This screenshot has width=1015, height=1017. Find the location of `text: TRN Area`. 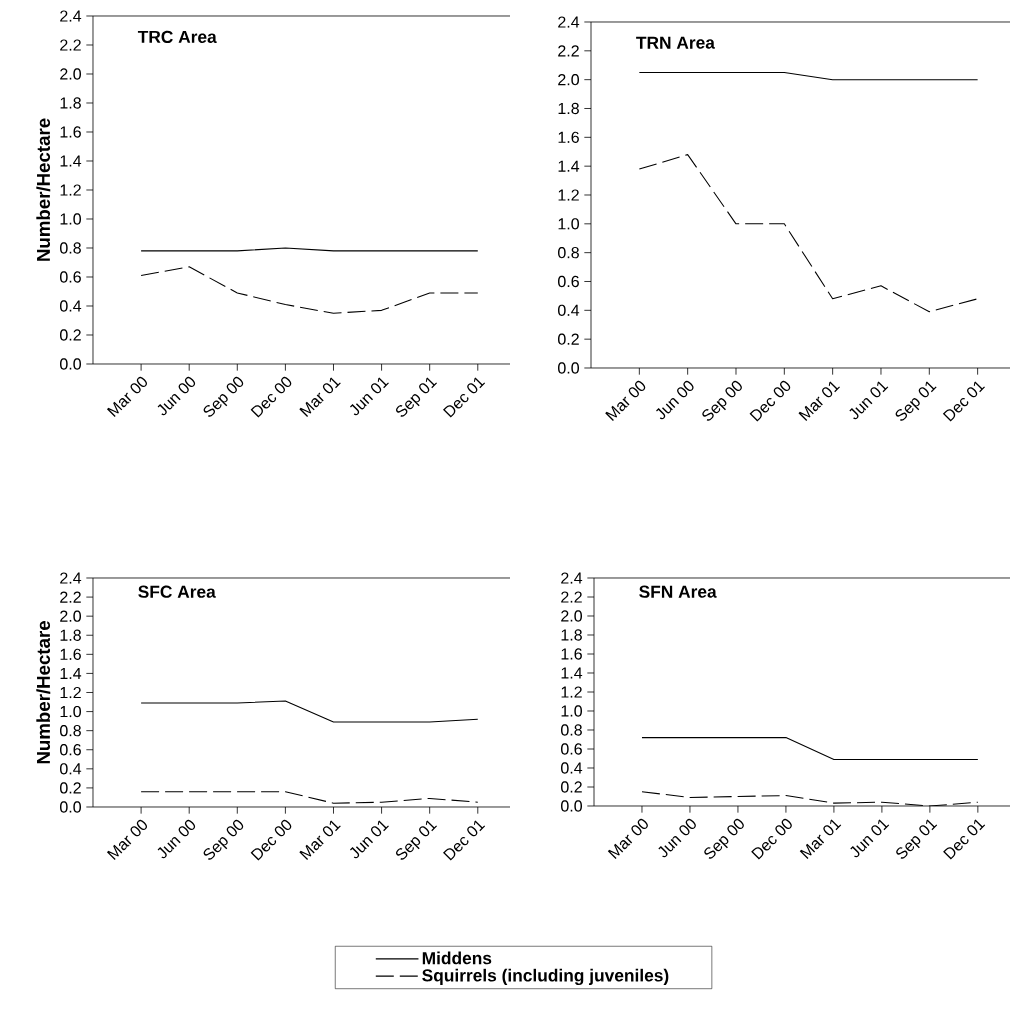

text: TRN Area is located at coordinates (675, 42).